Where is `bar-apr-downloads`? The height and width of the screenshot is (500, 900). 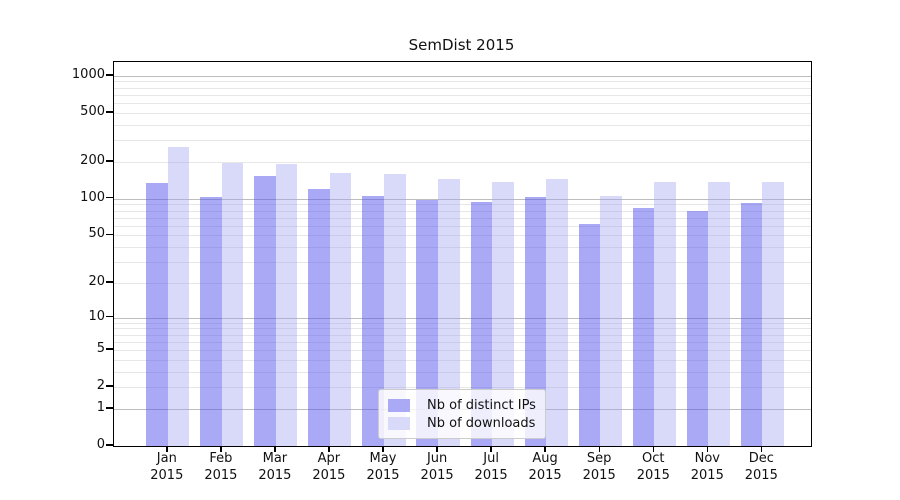 bar-apr-downloads is located at coordinates (340, 309).